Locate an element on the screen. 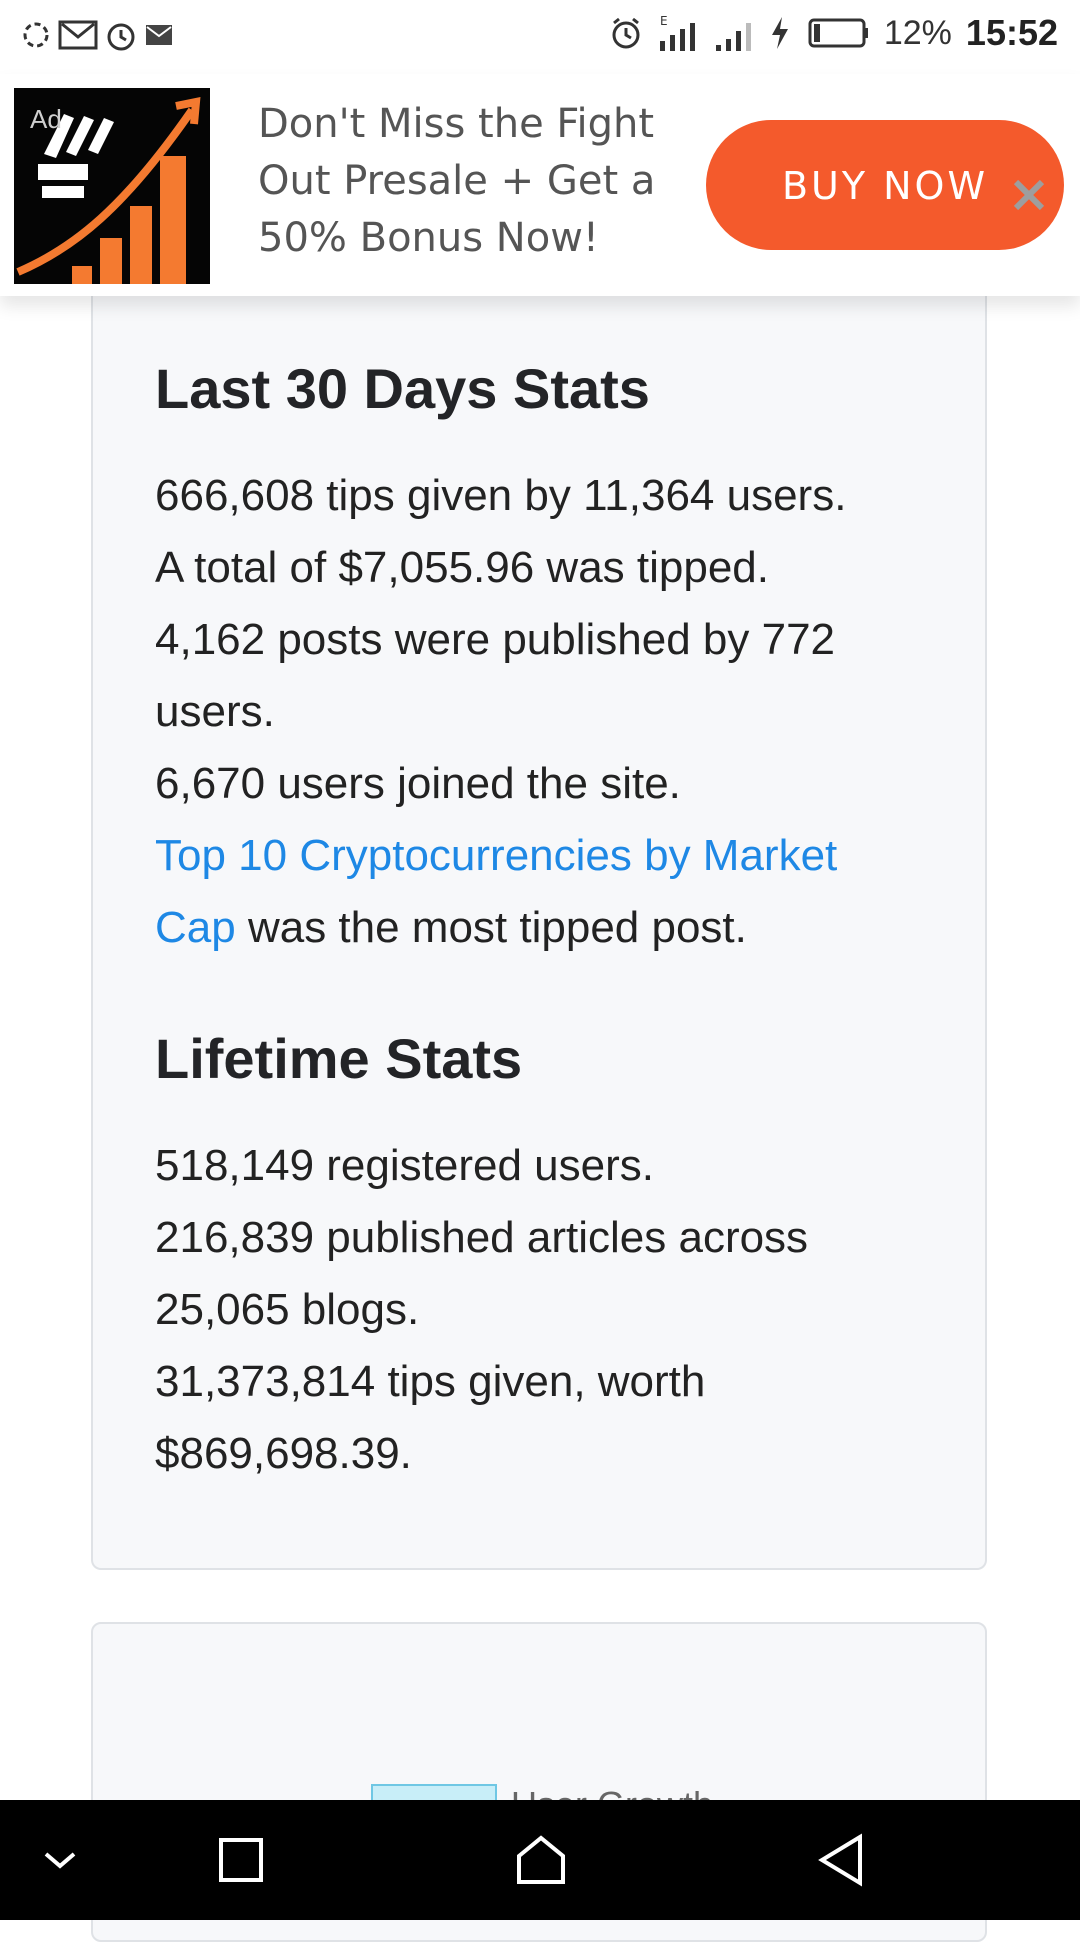 The image size is (1080, 1942). battery-percentage: 12% is located at coordinates (917, 32).